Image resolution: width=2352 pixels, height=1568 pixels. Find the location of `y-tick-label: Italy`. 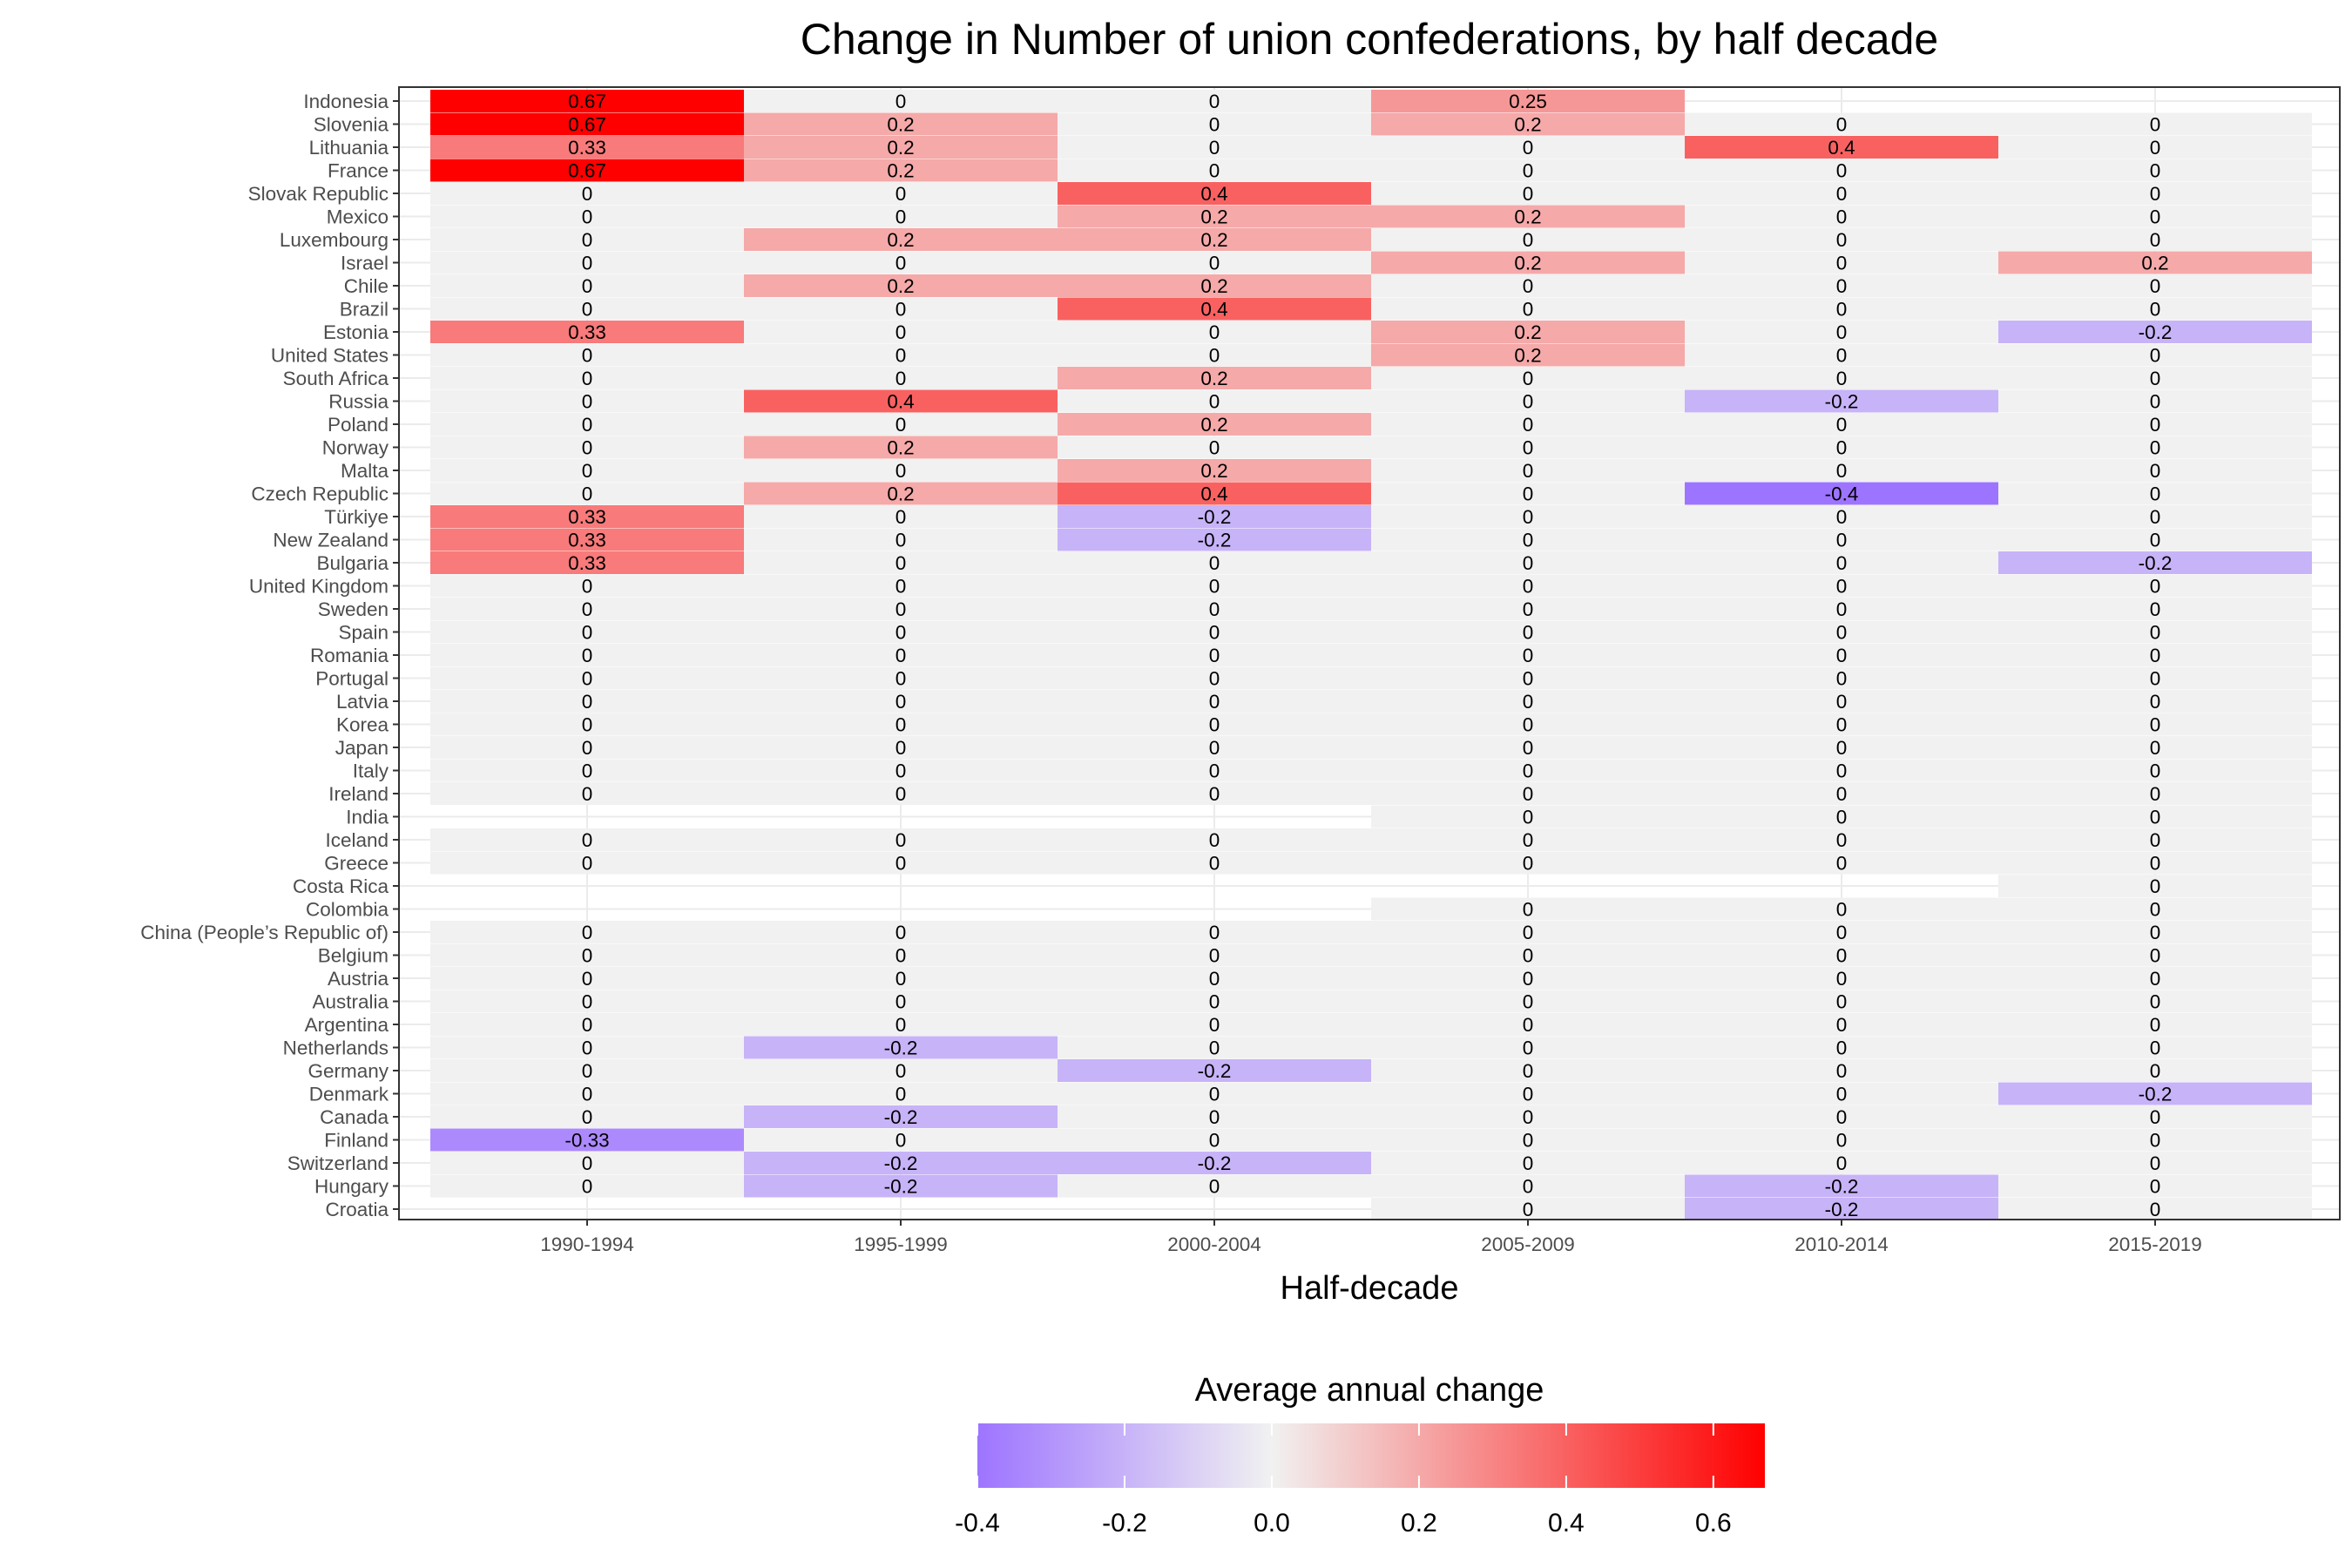

y-tick-label: Italy is located at coordinates (371, 771).